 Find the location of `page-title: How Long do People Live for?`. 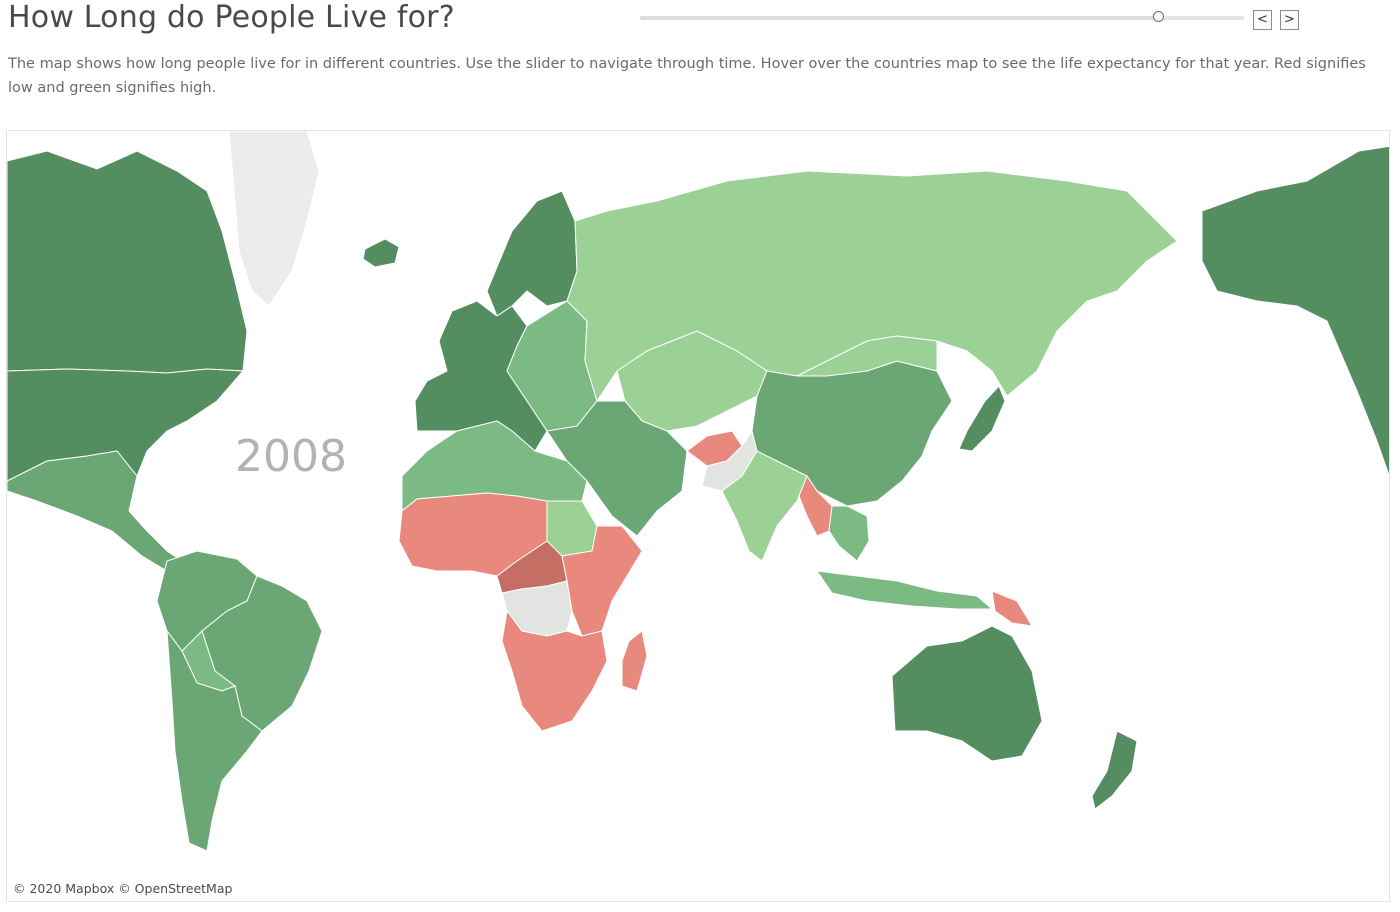

page-title: How Long do People Live for? is located at coordinates (231, 17).